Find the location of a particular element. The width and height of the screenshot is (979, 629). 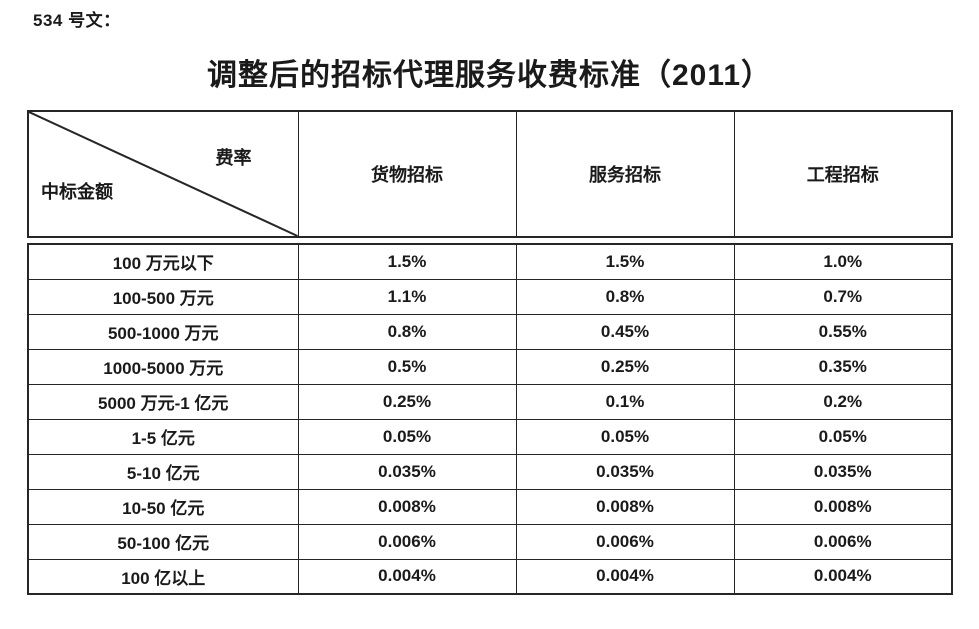

row-label: 5000 万元-1 亿元 is located at coordinates (163, 401).